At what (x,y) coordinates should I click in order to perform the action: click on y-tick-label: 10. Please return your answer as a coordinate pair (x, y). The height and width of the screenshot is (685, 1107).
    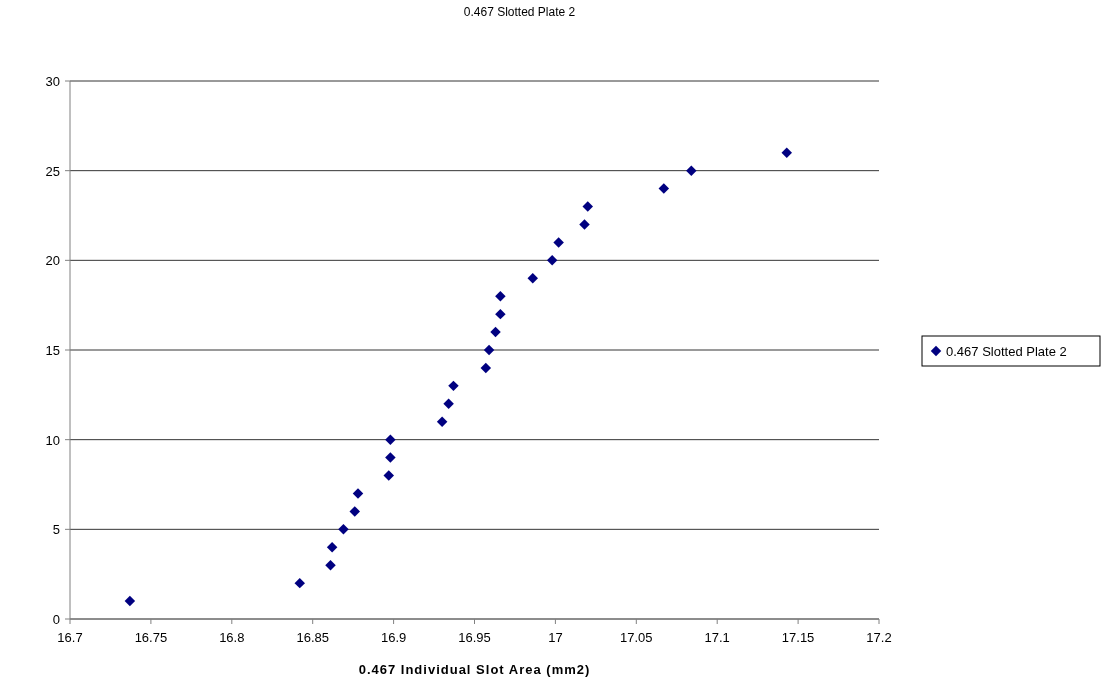
    Looking at the image, I should click on (52, 440).